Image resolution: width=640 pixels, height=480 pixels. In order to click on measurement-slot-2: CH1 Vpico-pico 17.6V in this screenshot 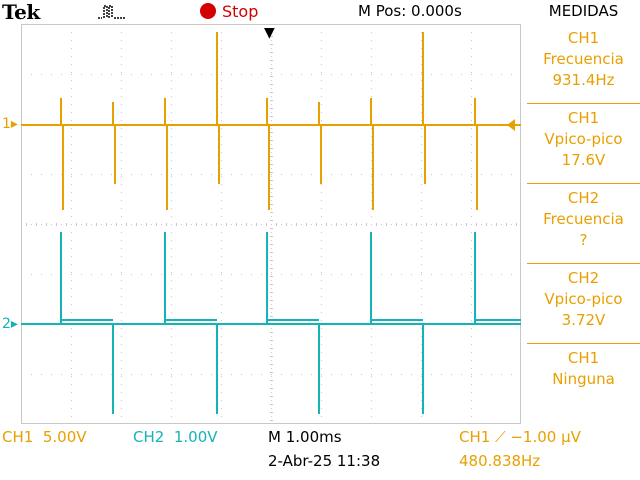, I will do `click(583, 144)`.